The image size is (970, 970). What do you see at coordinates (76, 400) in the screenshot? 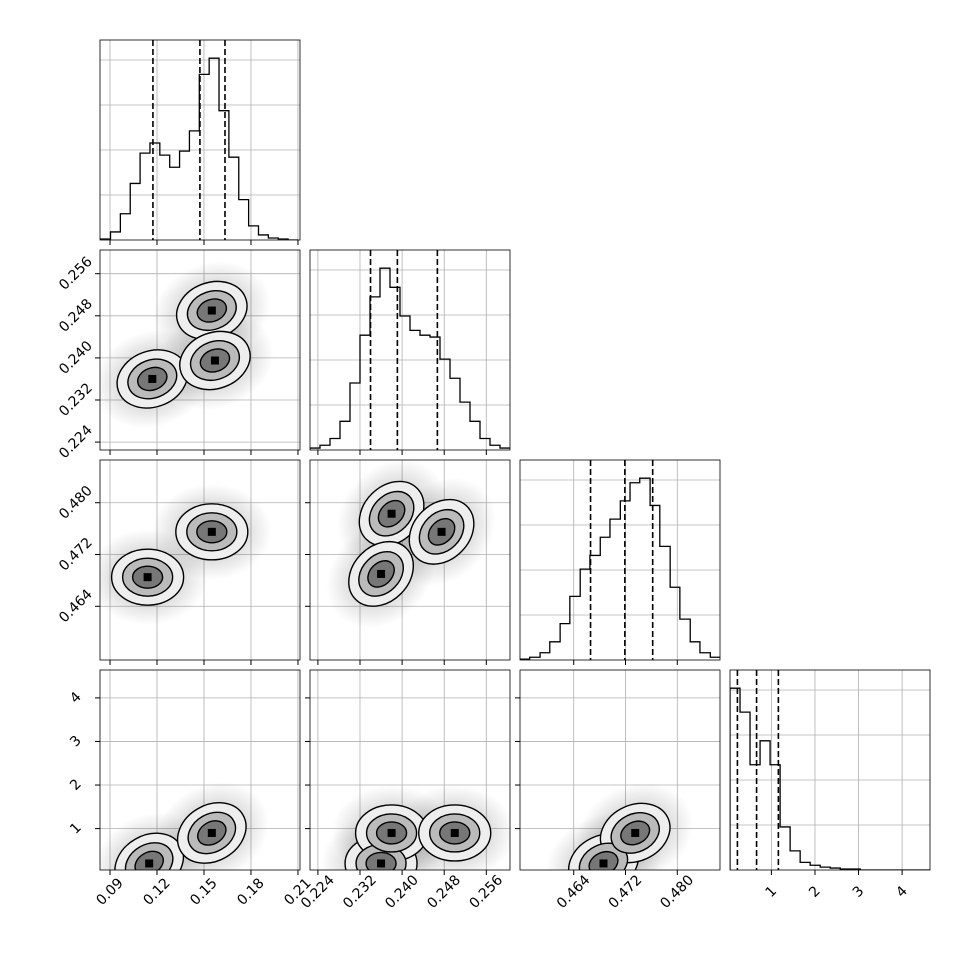
I see `y-tick-label: 0.232` at bounding box center [76, 400].